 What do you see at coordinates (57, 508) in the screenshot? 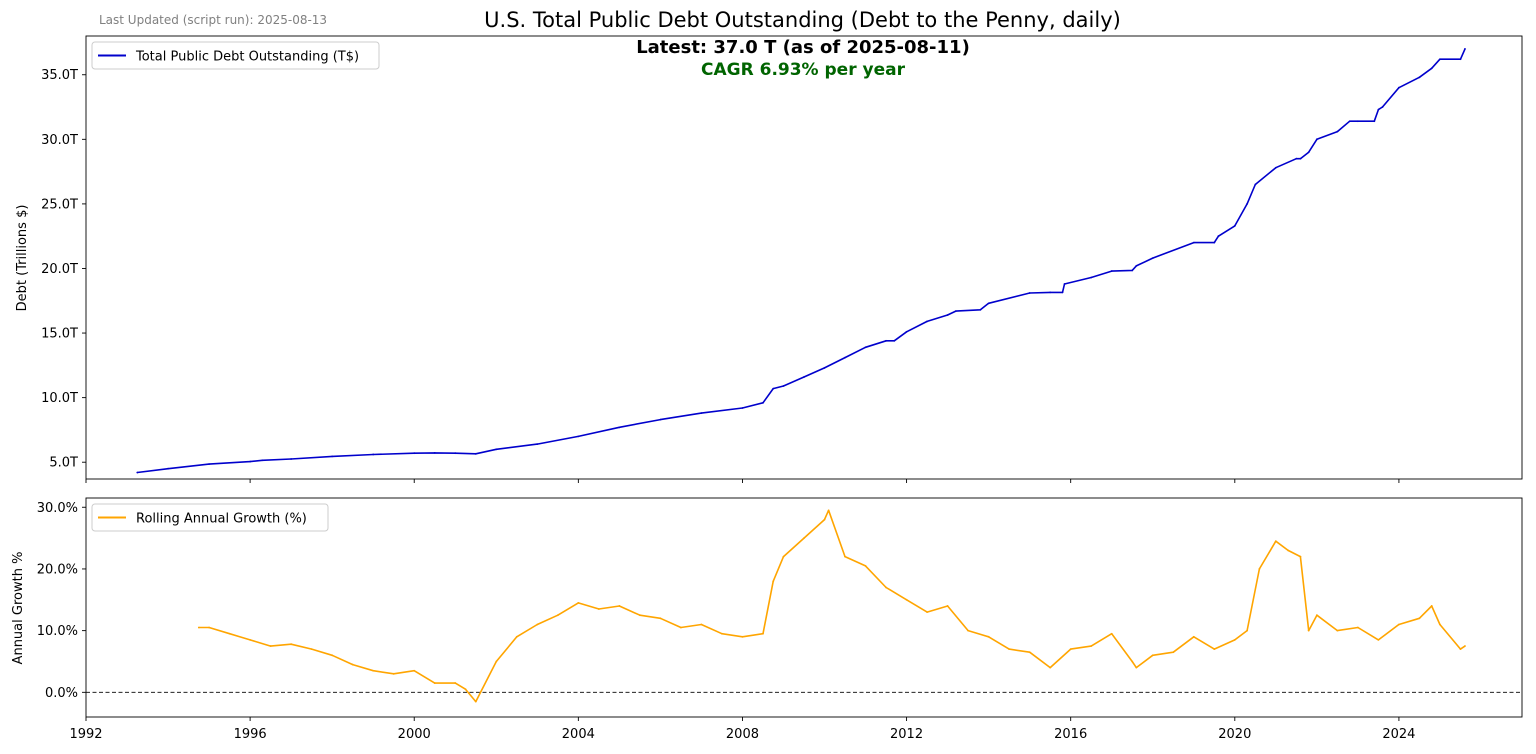
I see `growth-y-tick-label: 30.0%` at bounding box center [57, 508].